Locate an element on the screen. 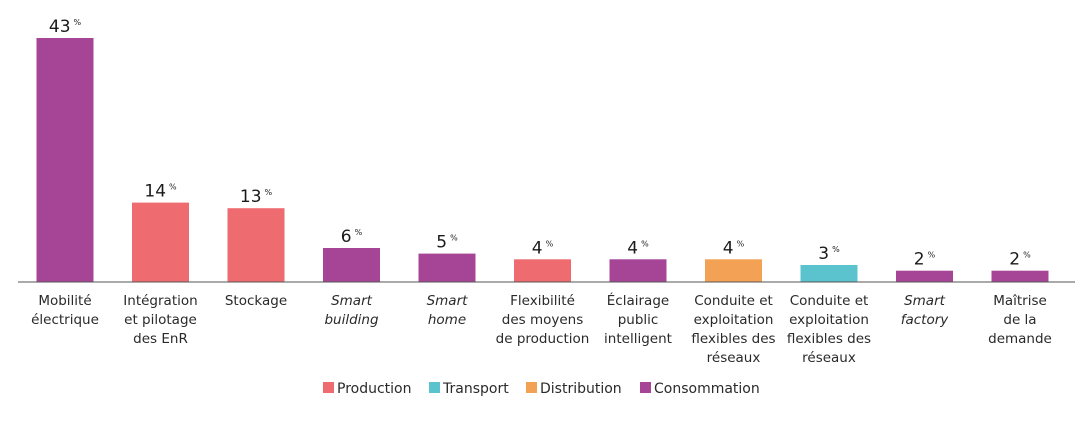 This screenshot has height=442, width=1090. bar-value-label: 43% is located at coordinates (65, 27).